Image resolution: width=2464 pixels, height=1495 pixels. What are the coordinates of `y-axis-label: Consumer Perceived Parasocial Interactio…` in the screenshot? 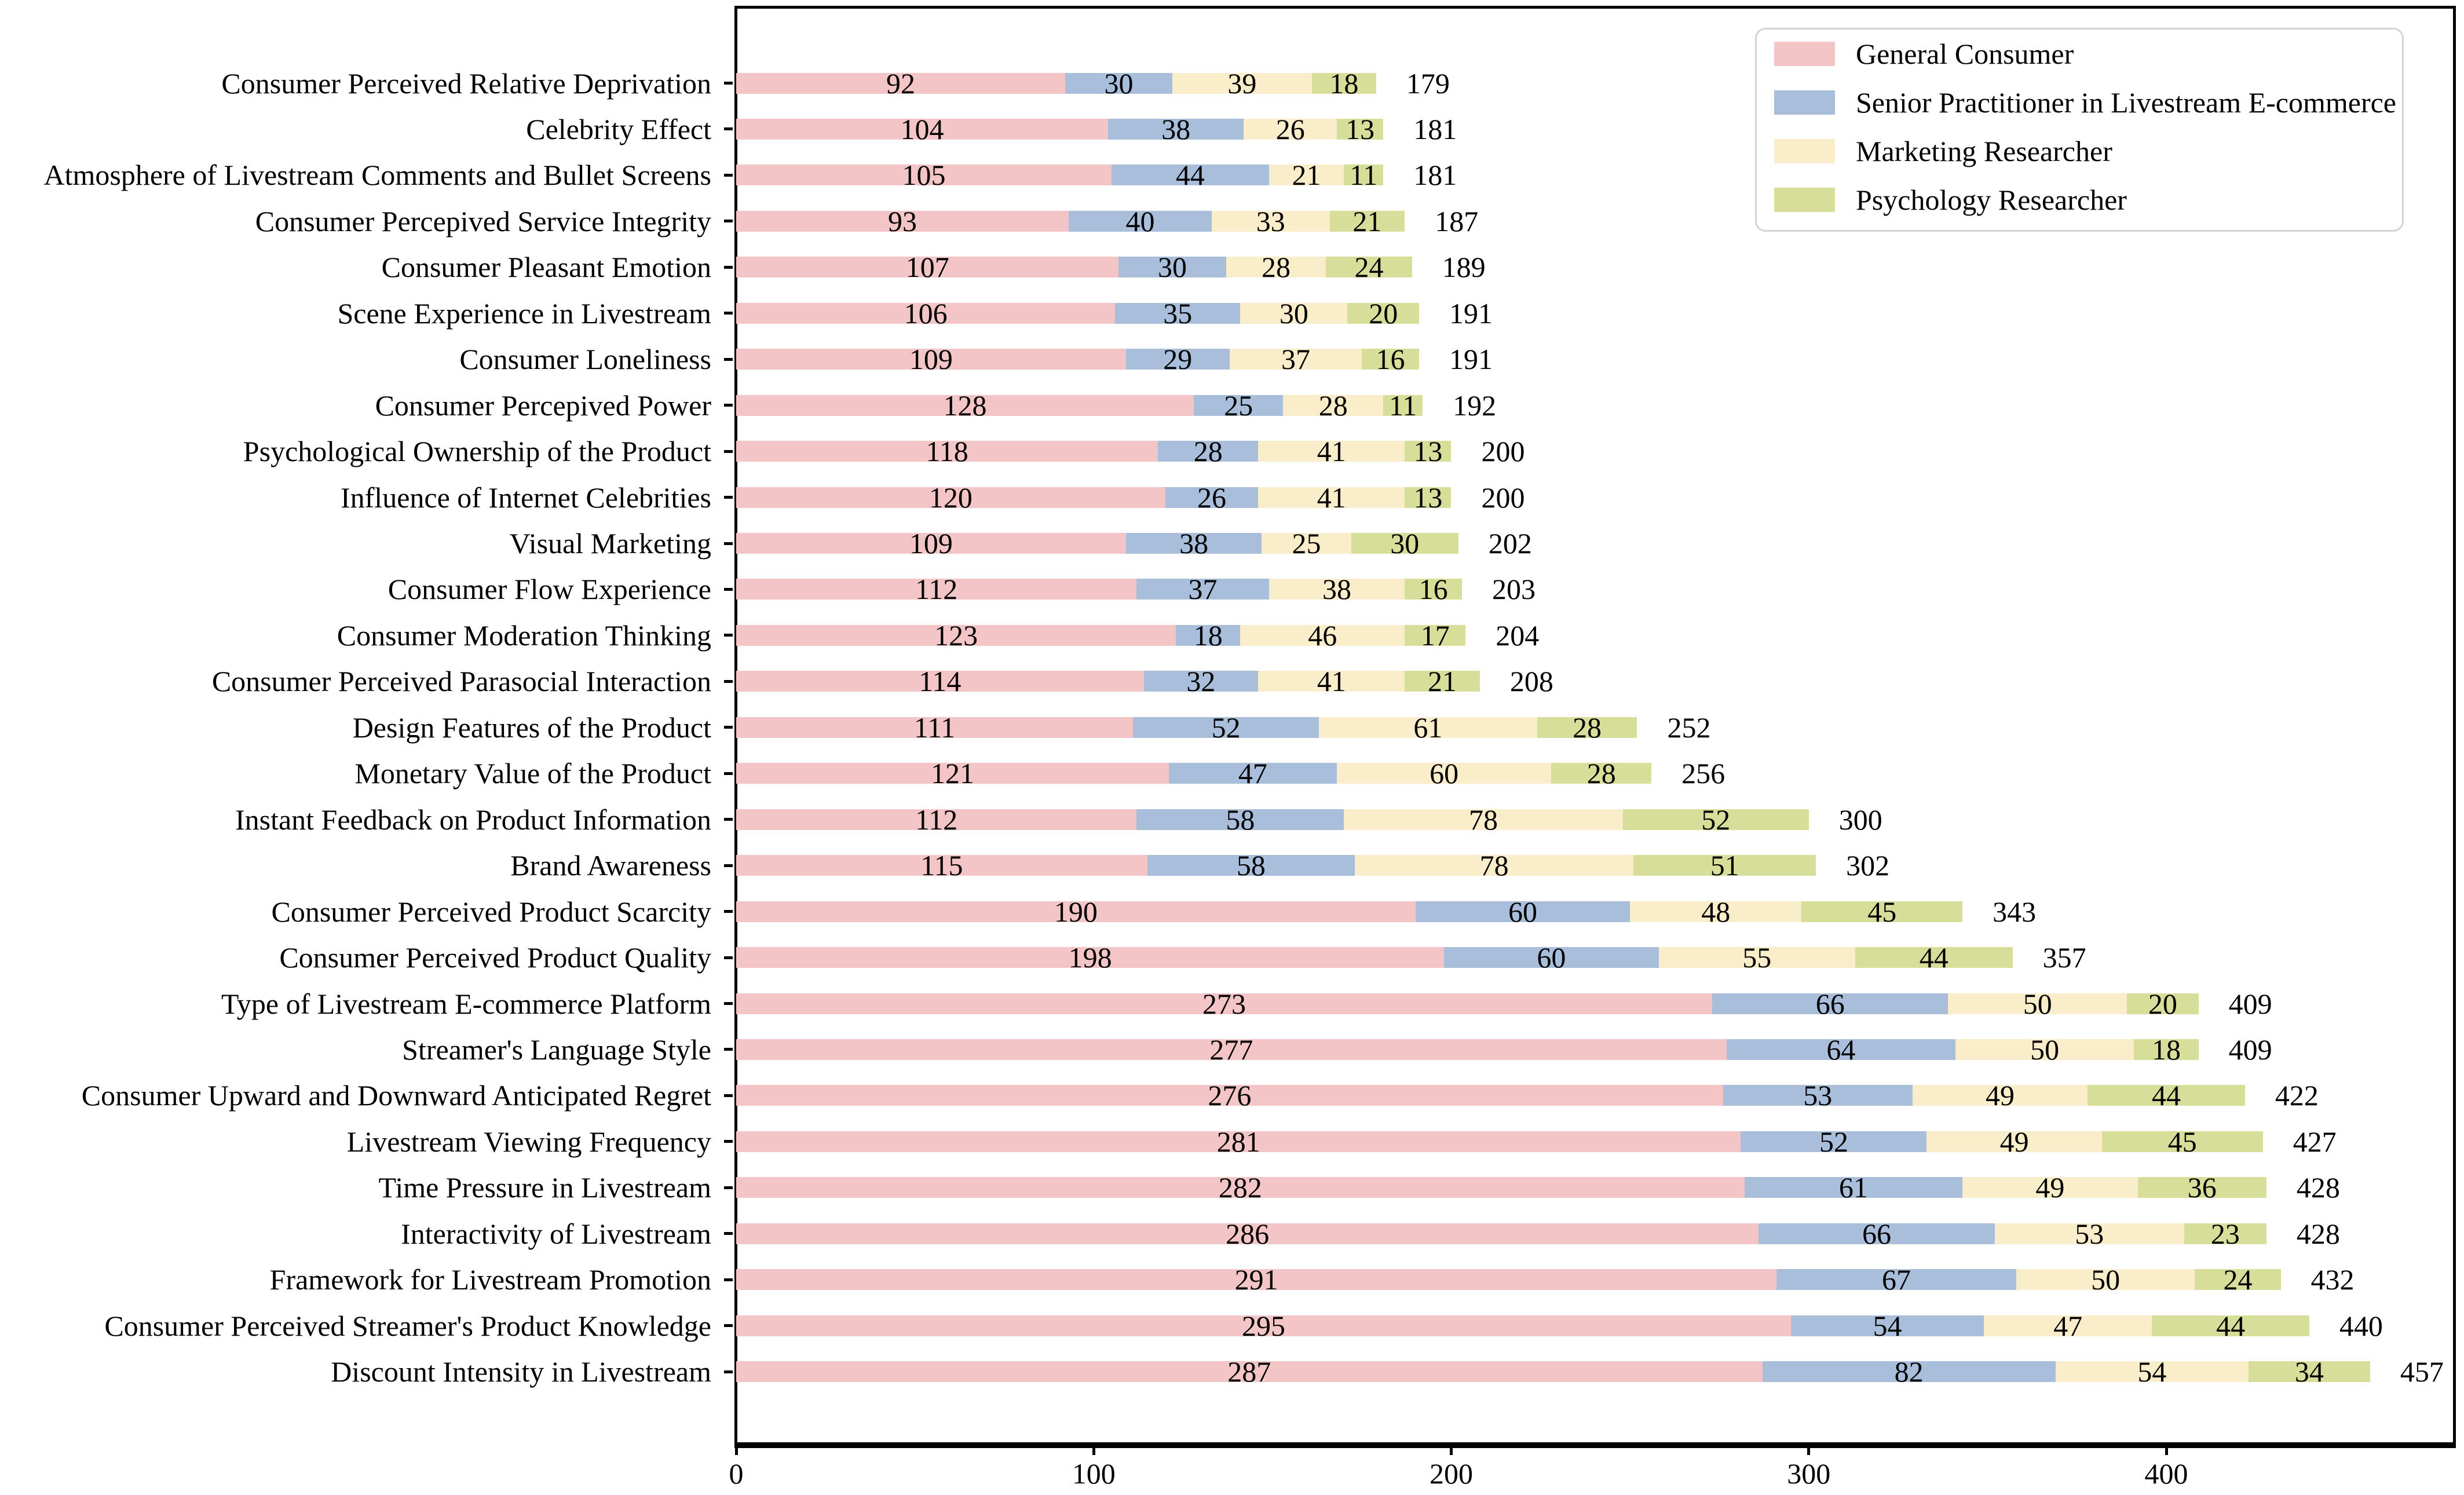 It's located at (461, 681).